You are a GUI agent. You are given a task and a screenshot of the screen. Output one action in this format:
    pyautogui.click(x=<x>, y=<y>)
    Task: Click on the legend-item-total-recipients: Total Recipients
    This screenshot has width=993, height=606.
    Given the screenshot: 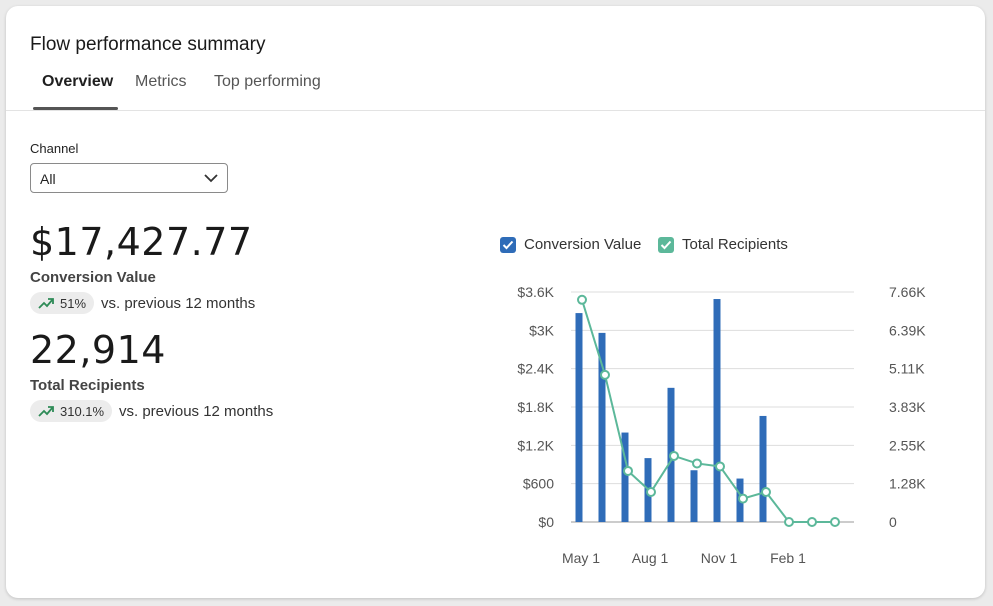 What is the action you would take?
    pyautogui.click(x=723, y=244)
    